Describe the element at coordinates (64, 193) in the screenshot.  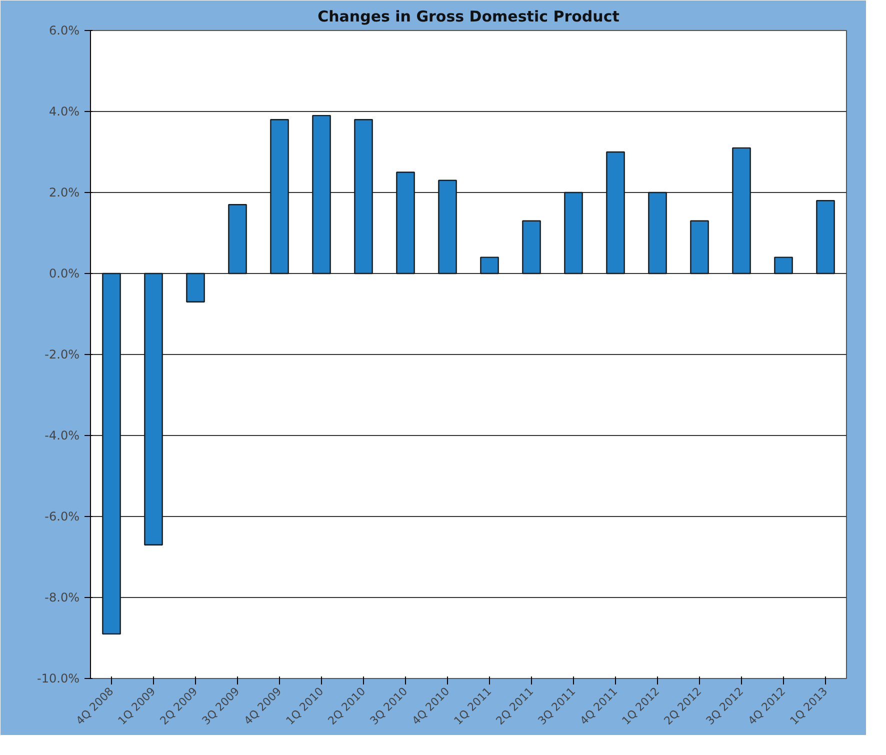
I see `y-tick-label: 2.0%` at that location.